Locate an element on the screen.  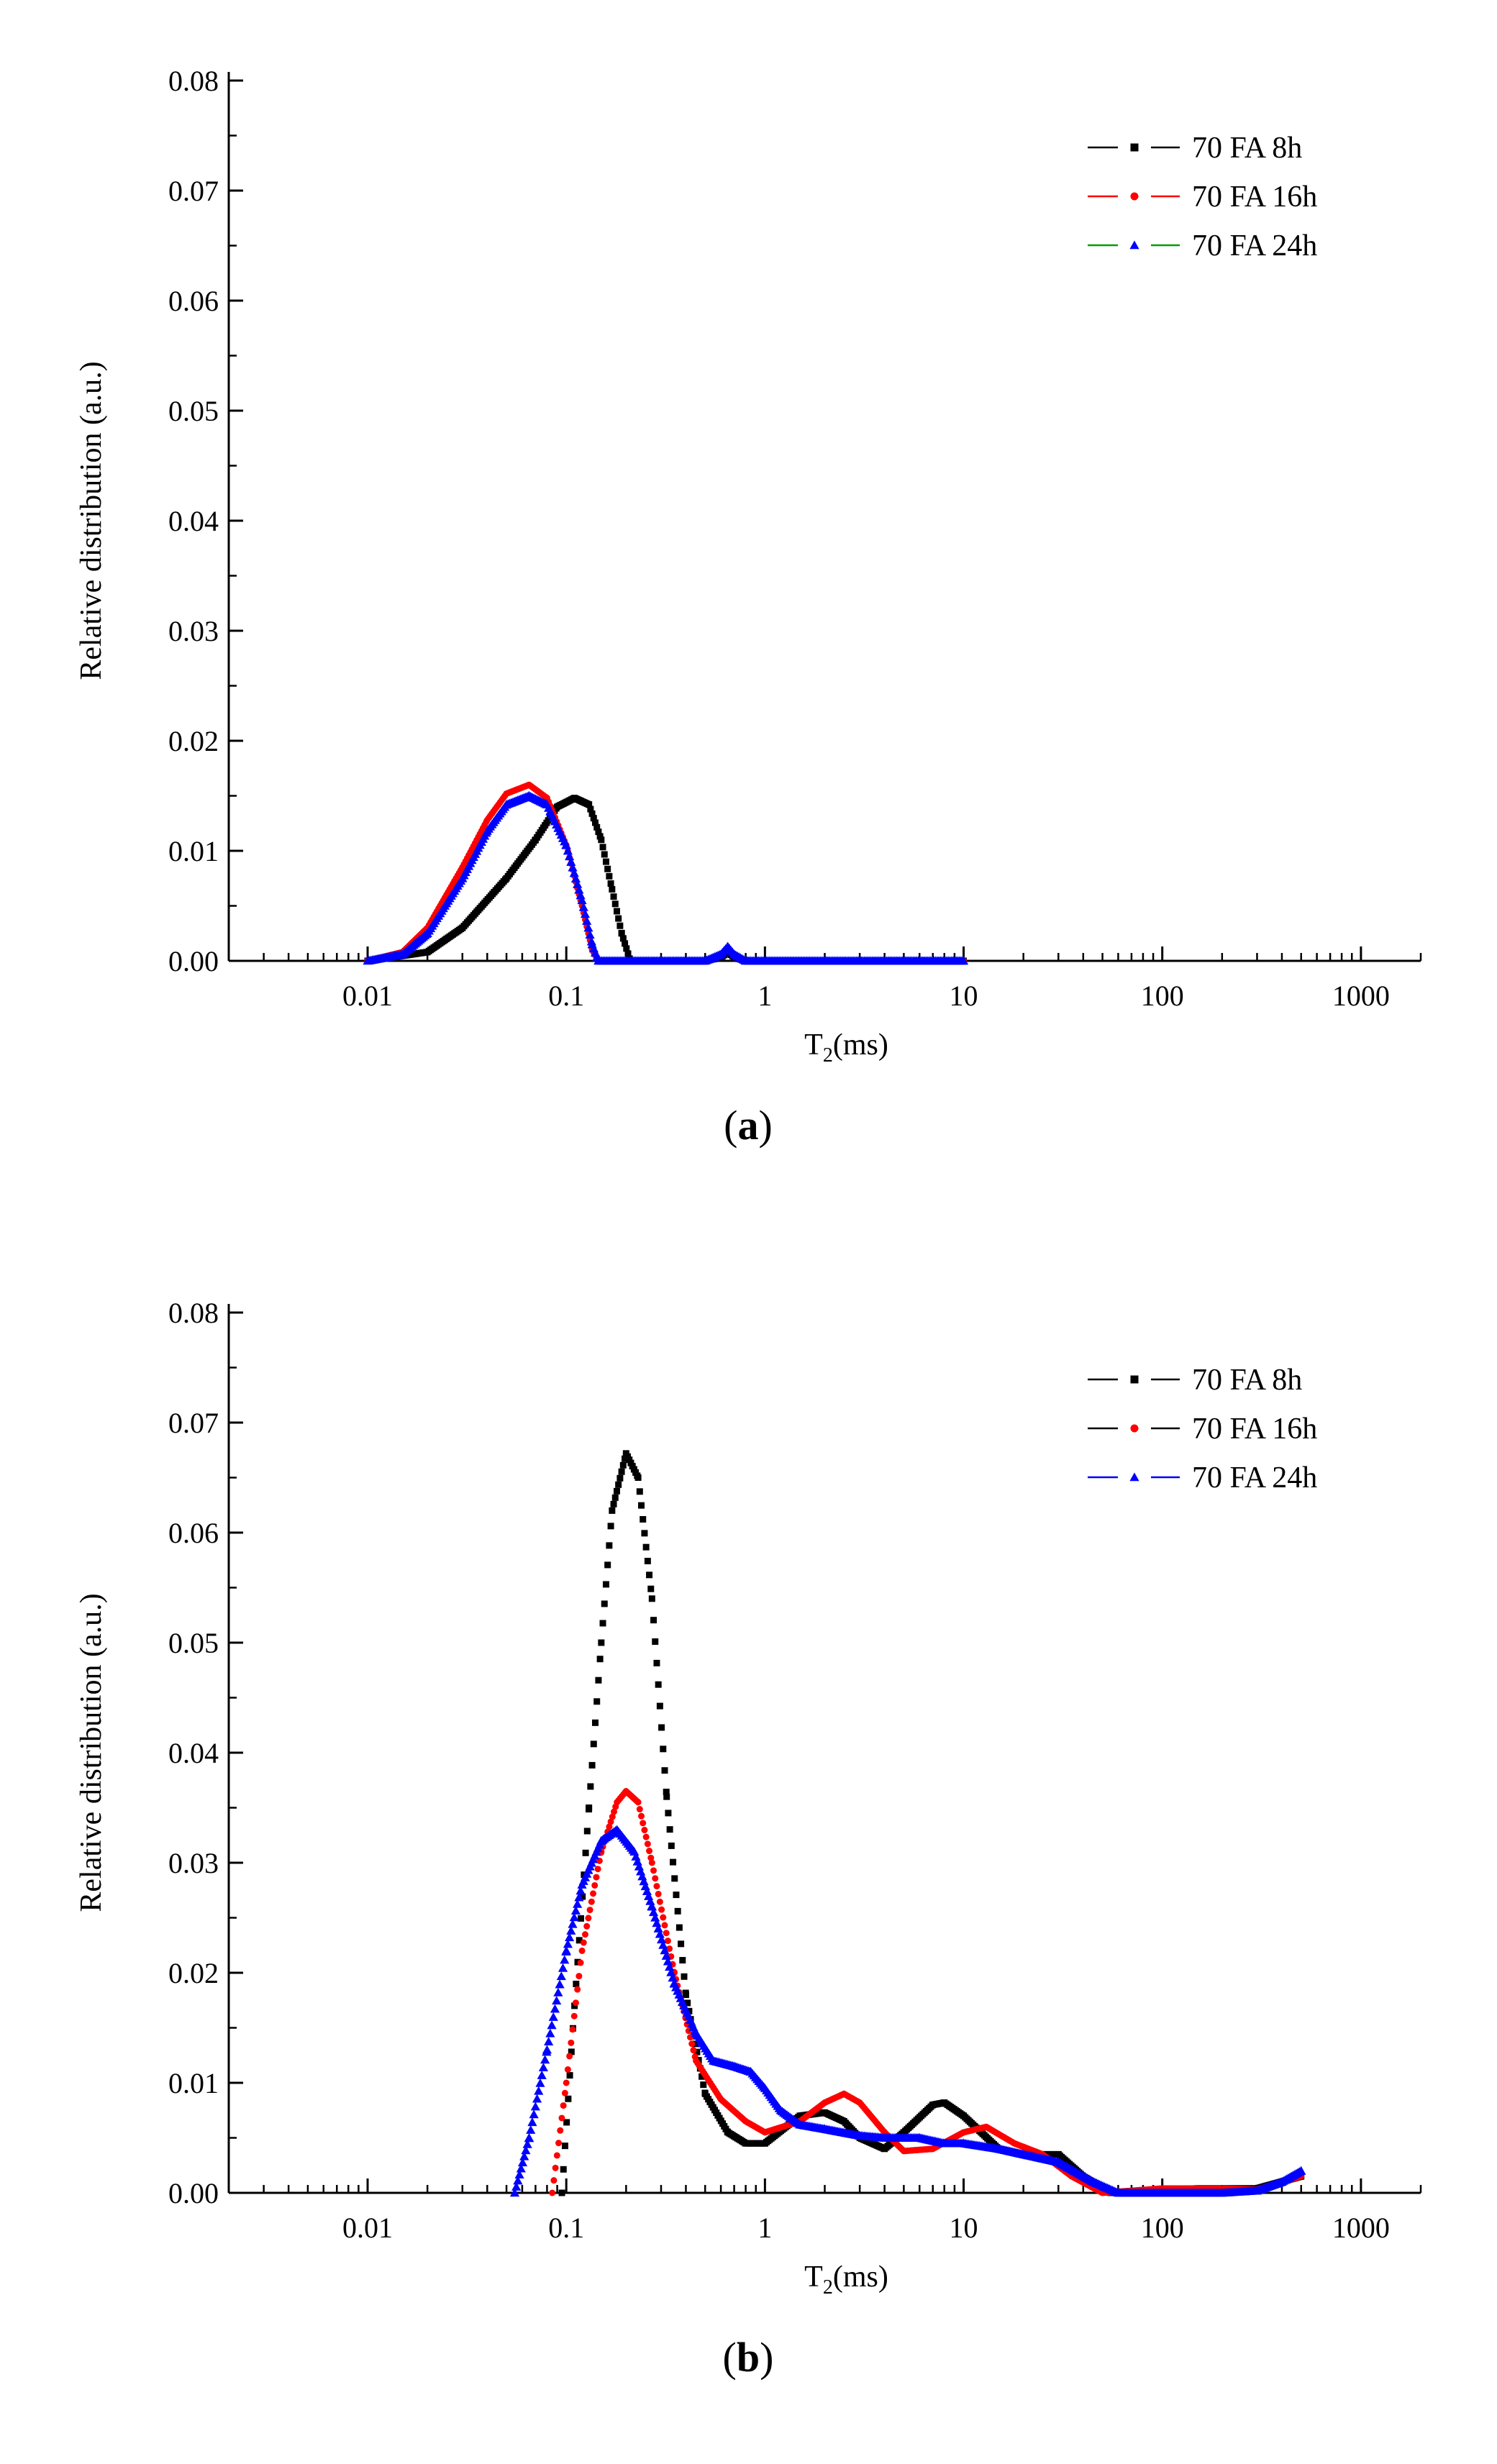
x-tick-label: 0.01 is located at coordinates (367, 2228).